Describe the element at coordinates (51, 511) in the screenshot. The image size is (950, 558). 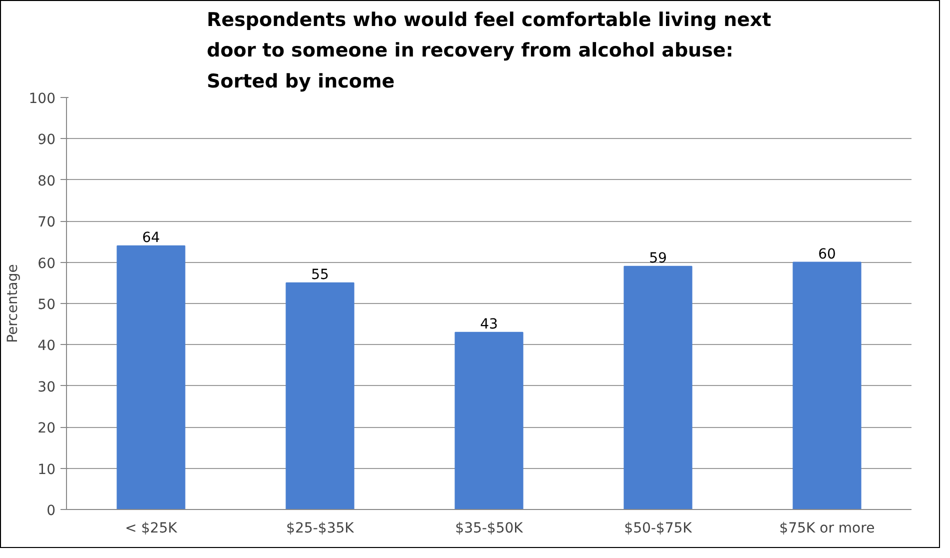
I see `y-tick-label: 0` at that location.